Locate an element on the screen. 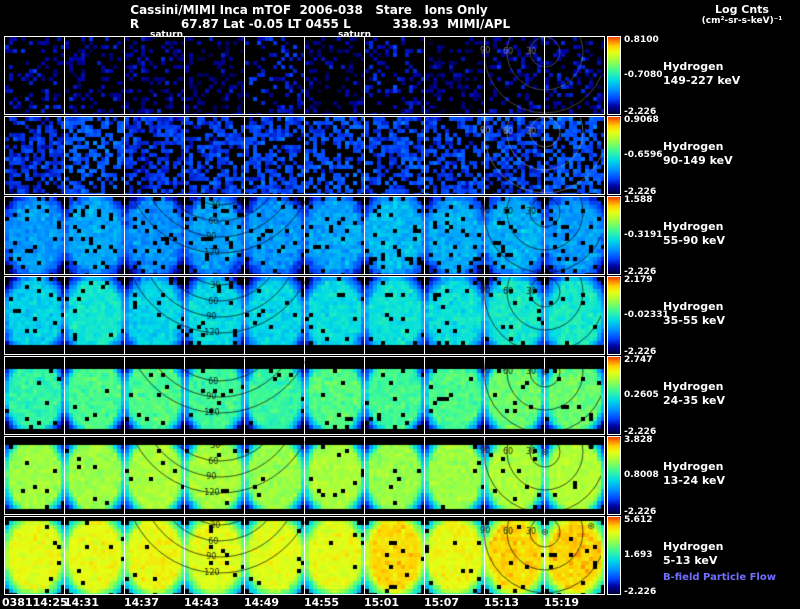 This screenshot has width=800, height=609. energy-range-label: 55-90 keV is located at coordinates (694, 240).